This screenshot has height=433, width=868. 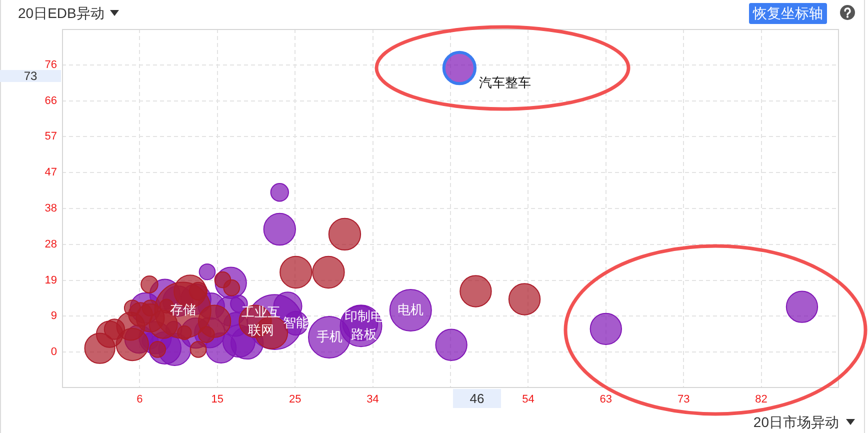 I want to click on annotation: 存储, so click(x=183, y=309).